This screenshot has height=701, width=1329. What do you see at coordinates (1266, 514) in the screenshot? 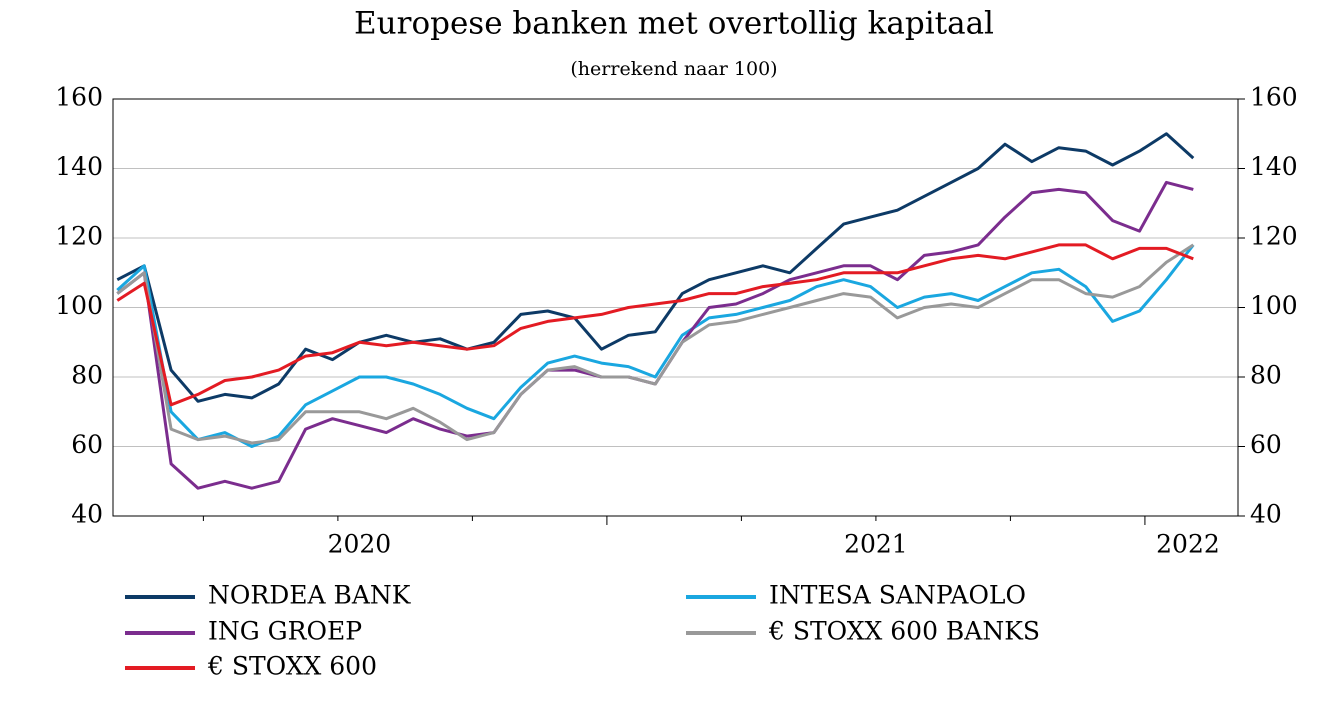
I see `y2-tick-label: 40` at bounding box center [1266, 514].